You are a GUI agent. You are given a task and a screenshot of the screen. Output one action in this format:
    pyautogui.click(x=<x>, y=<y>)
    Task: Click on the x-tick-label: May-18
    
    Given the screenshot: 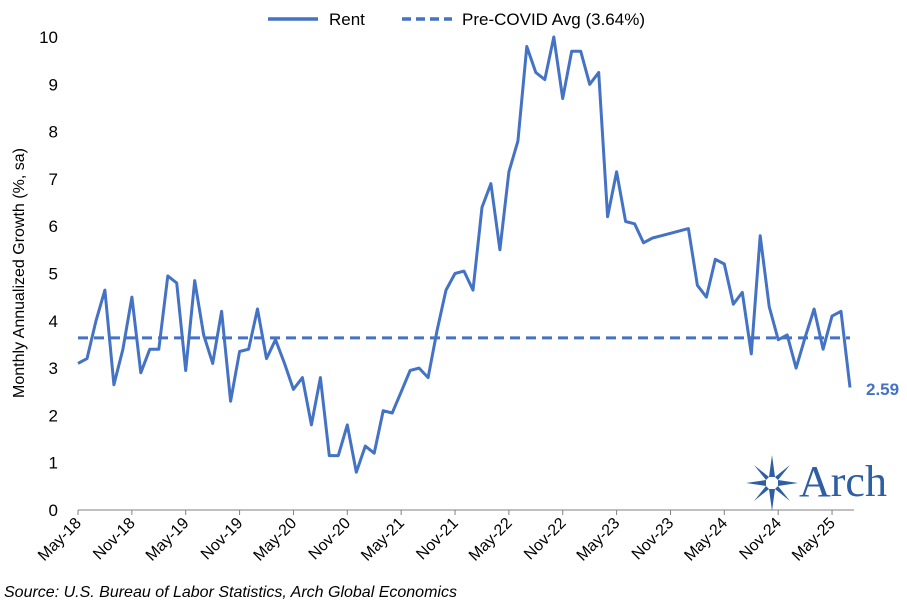 What is the action you would take?
    pyautogui.click(x=60, y=540)
    